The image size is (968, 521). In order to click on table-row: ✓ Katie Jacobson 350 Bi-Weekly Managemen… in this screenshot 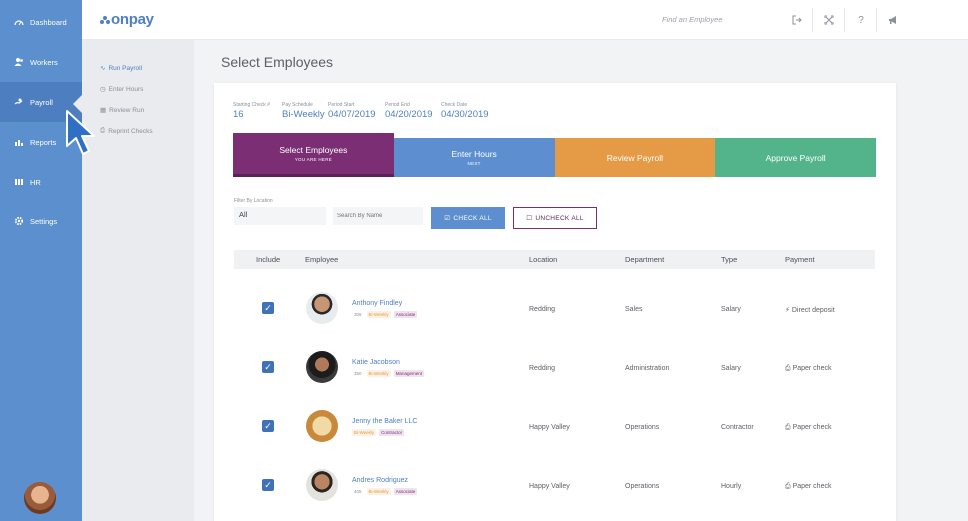, I will do `click(554, 367)`.